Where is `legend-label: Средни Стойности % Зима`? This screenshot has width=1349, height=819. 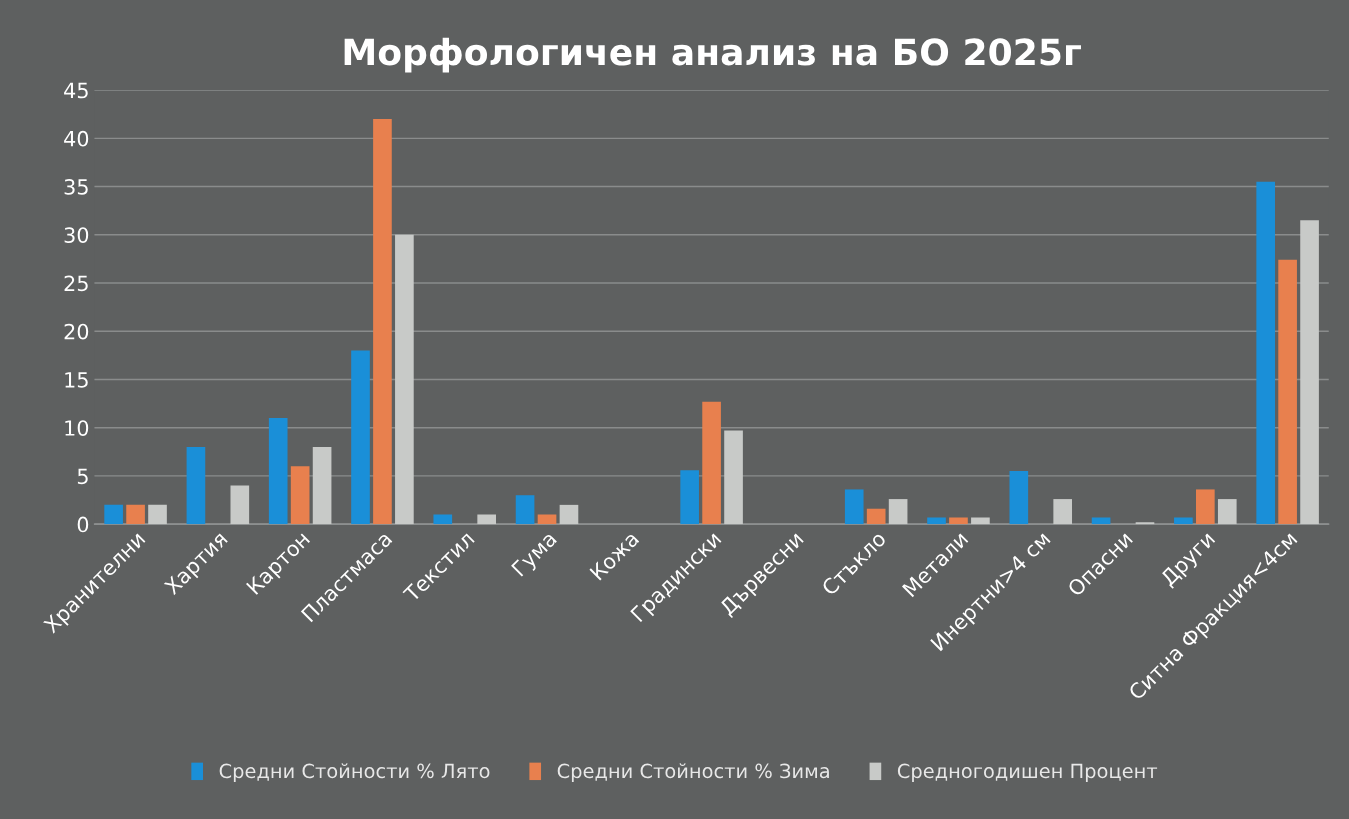 legend-label: Средни Стойности % Зима is located at coordinates (693, 773).